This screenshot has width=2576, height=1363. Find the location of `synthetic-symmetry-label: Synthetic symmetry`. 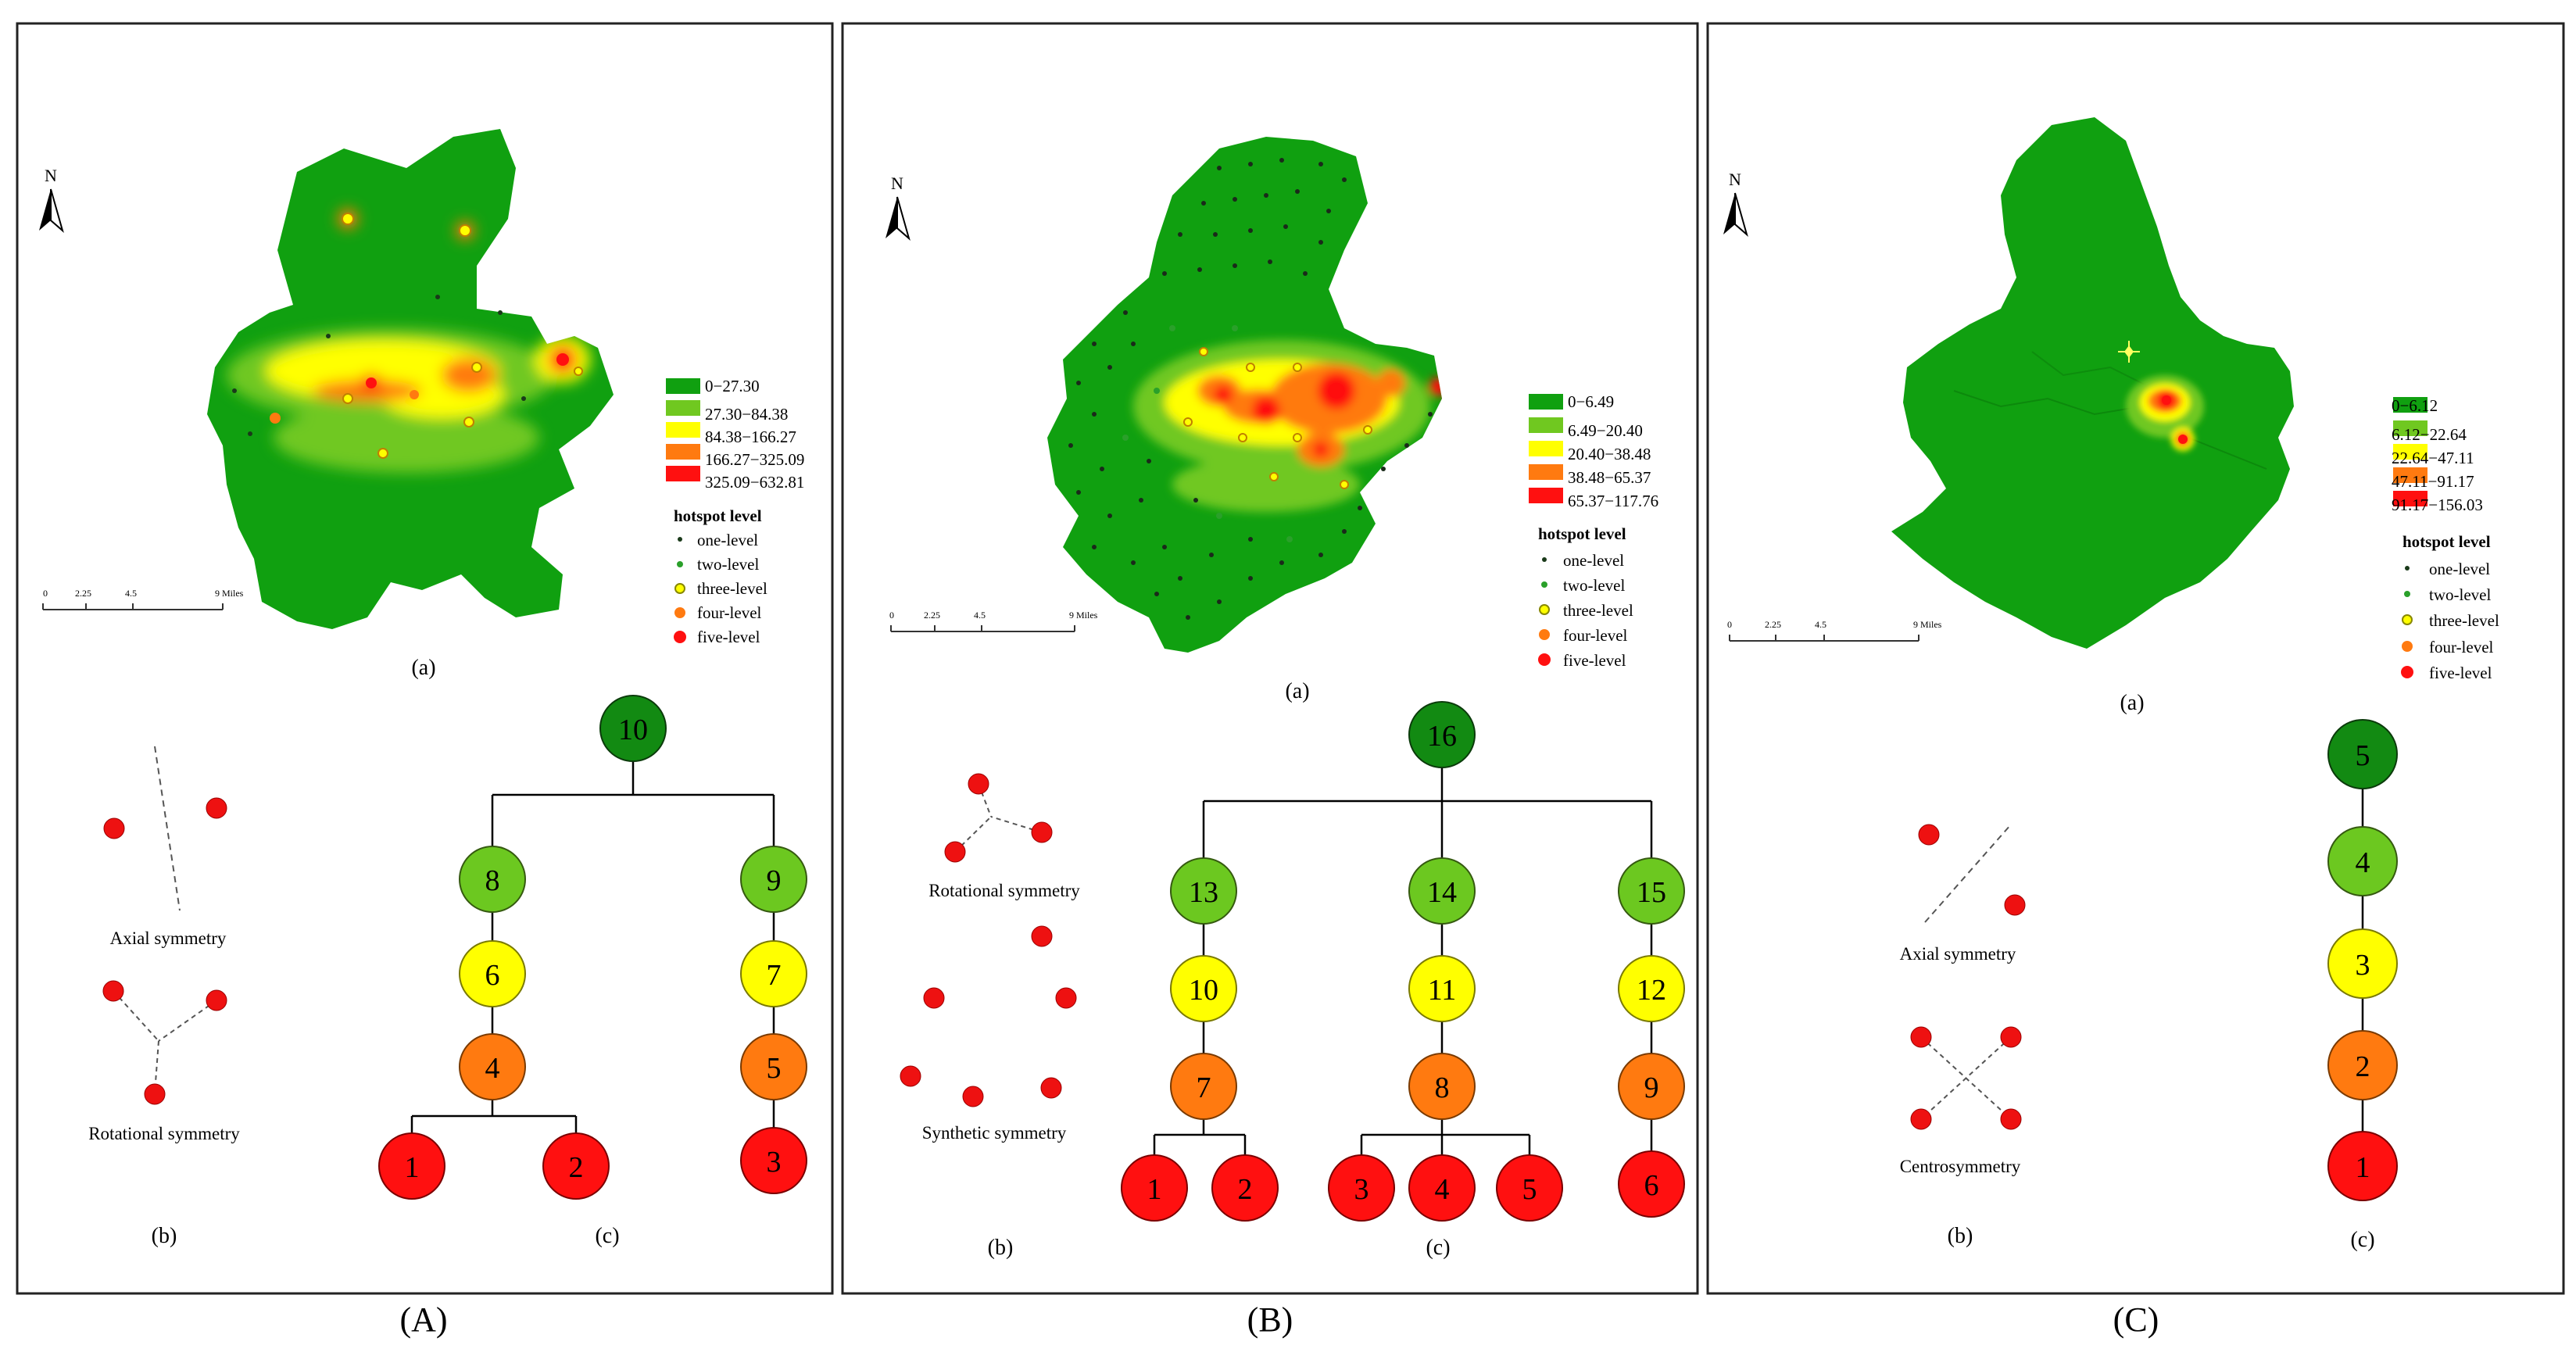

synthetic-symmetry-label: Synthetic symmetry is located at coordinates (994, 1133).